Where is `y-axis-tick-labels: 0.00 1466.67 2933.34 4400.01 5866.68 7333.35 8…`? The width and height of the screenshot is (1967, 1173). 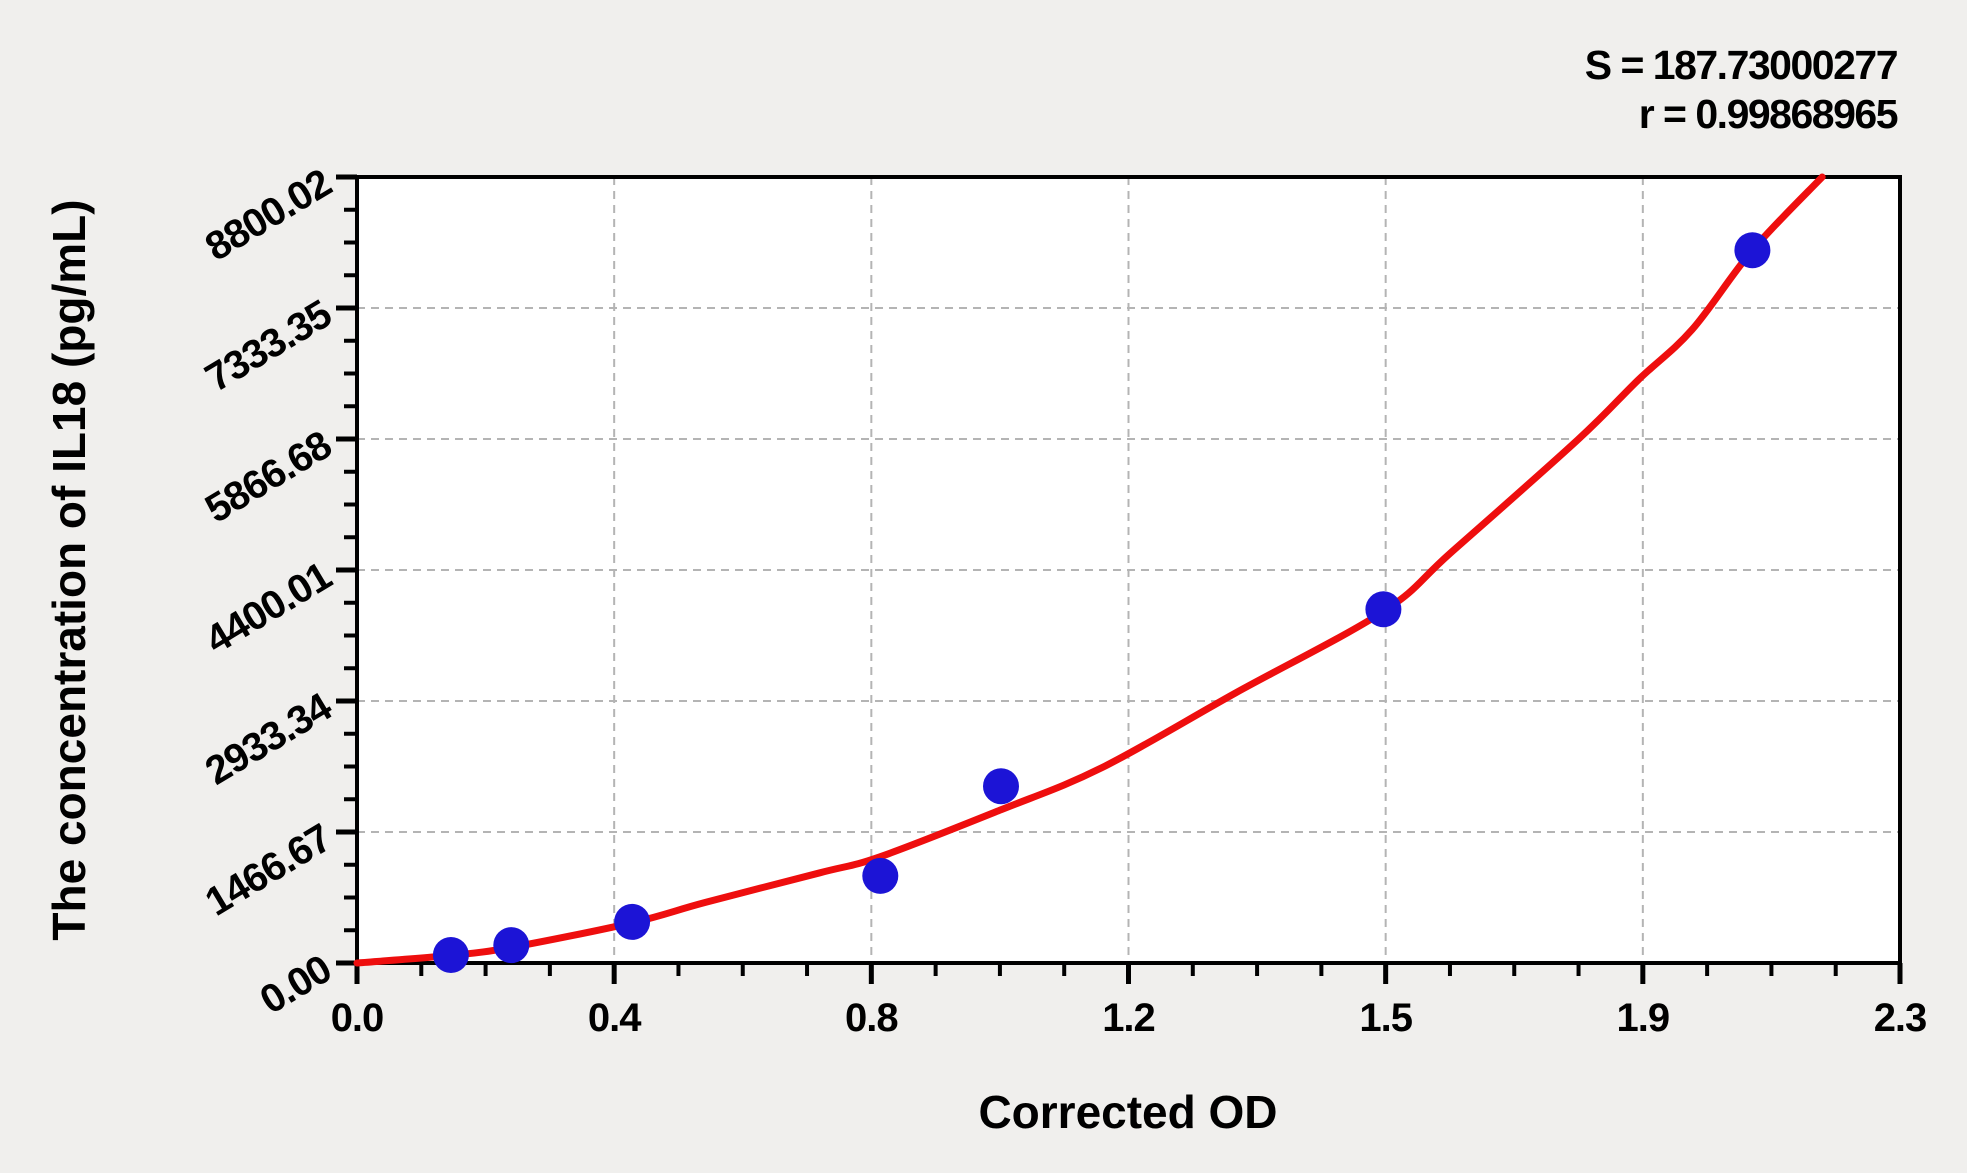 y-axis-tick-labels: 0.00 1466.67 2933.34 4400.01 5866.68 7333.35 8… is located at coordinates (269, 592).